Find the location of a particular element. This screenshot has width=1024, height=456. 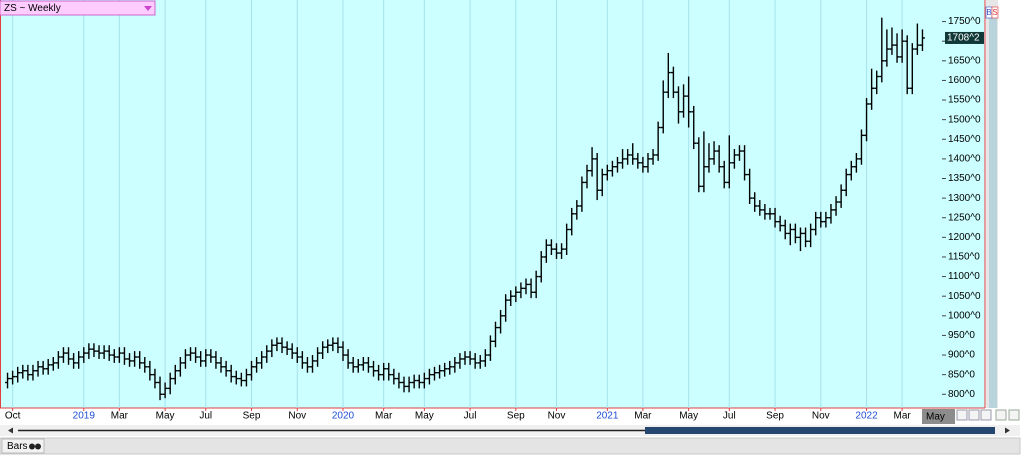

x-tick-label: 2020 is located at coordinates (343, 416).